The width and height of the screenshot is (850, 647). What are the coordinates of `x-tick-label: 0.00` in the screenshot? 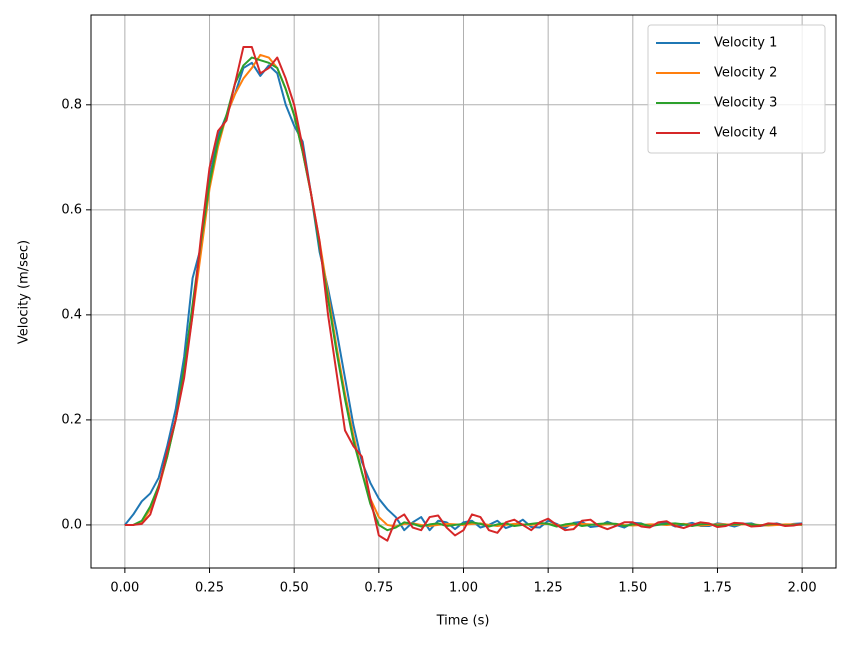 It's located at (124, 588).